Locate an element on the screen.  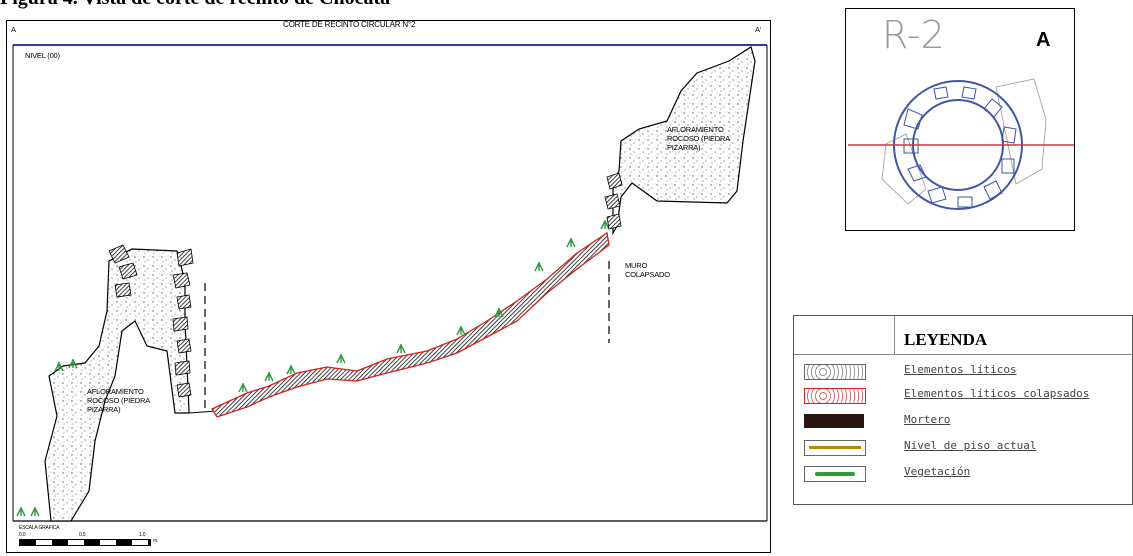
collapsed-stones-slope is located at coordinates (410, 324).